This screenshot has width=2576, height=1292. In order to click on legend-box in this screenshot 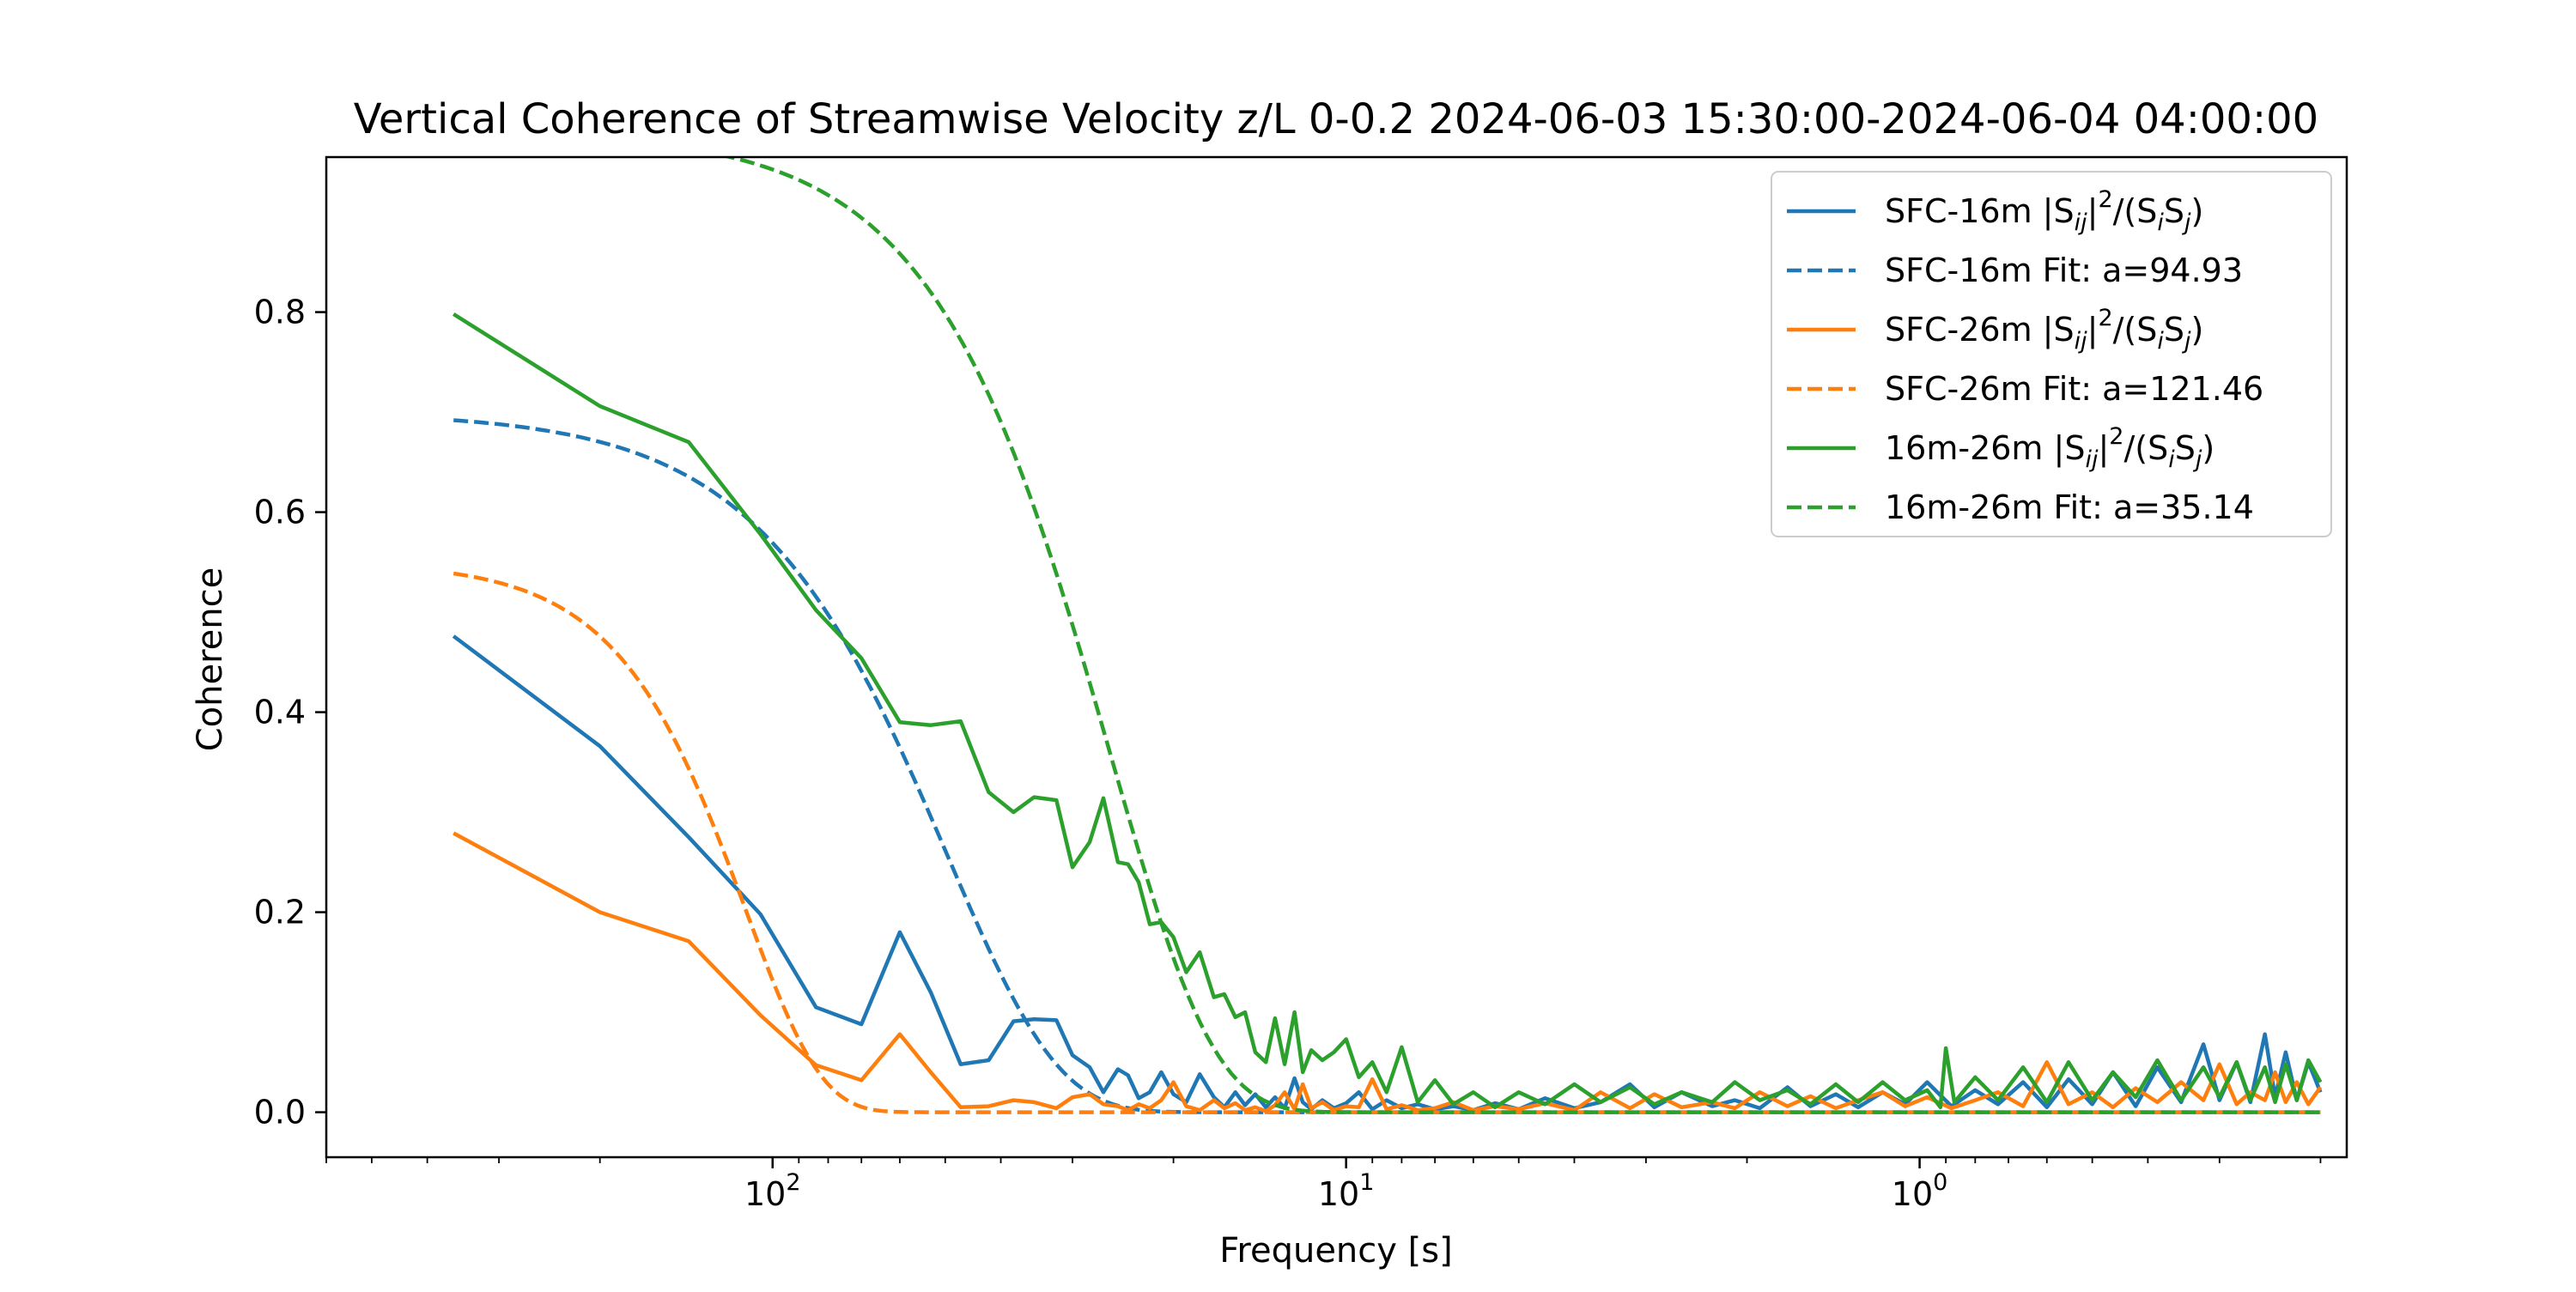, I will do `click(2051, 354)`.